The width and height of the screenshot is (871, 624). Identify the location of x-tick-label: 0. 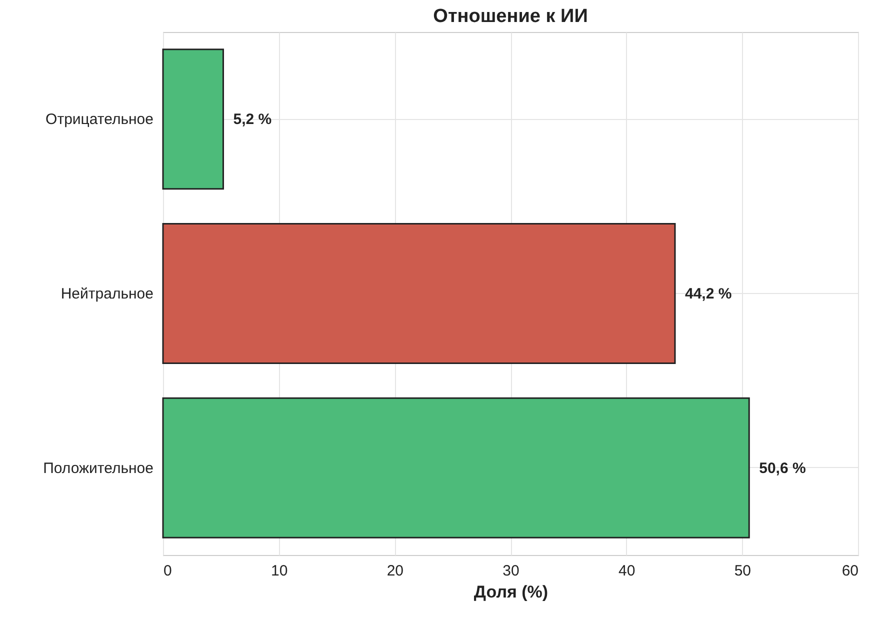
(168, 571).